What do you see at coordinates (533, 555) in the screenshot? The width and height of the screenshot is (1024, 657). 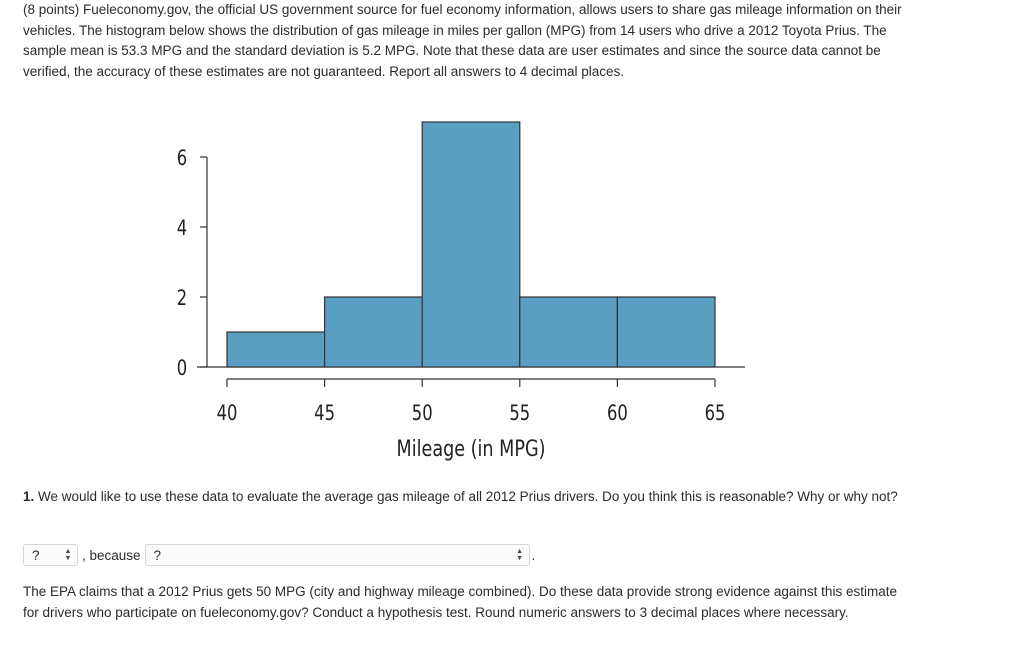 I see `end-period: .` at bounding box center [533, 555].